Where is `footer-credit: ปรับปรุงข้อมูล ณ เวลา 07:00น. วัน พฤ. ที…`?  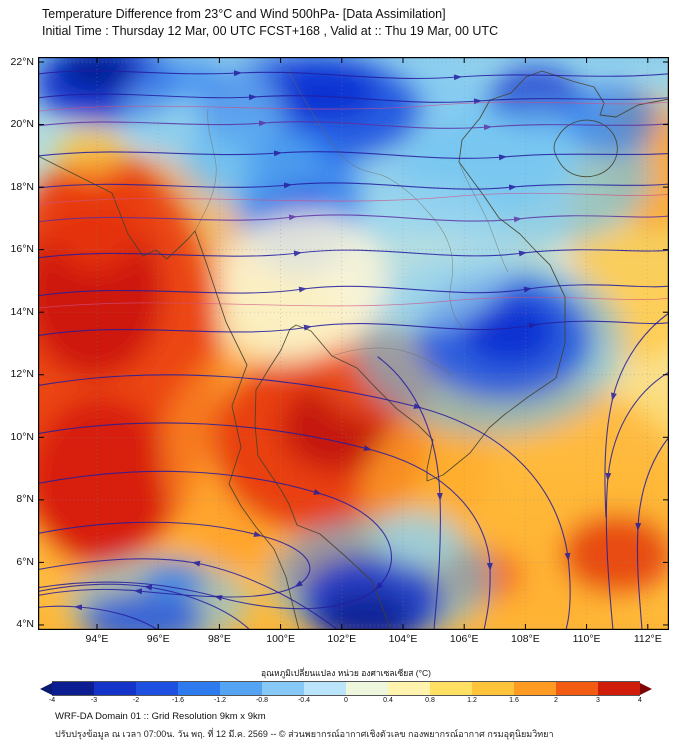 footer-credit: ปรับปรุงข้อมูล ณ เวลา 07:00น. วัน พฤ. ที… is located at coordinates (304, 734).